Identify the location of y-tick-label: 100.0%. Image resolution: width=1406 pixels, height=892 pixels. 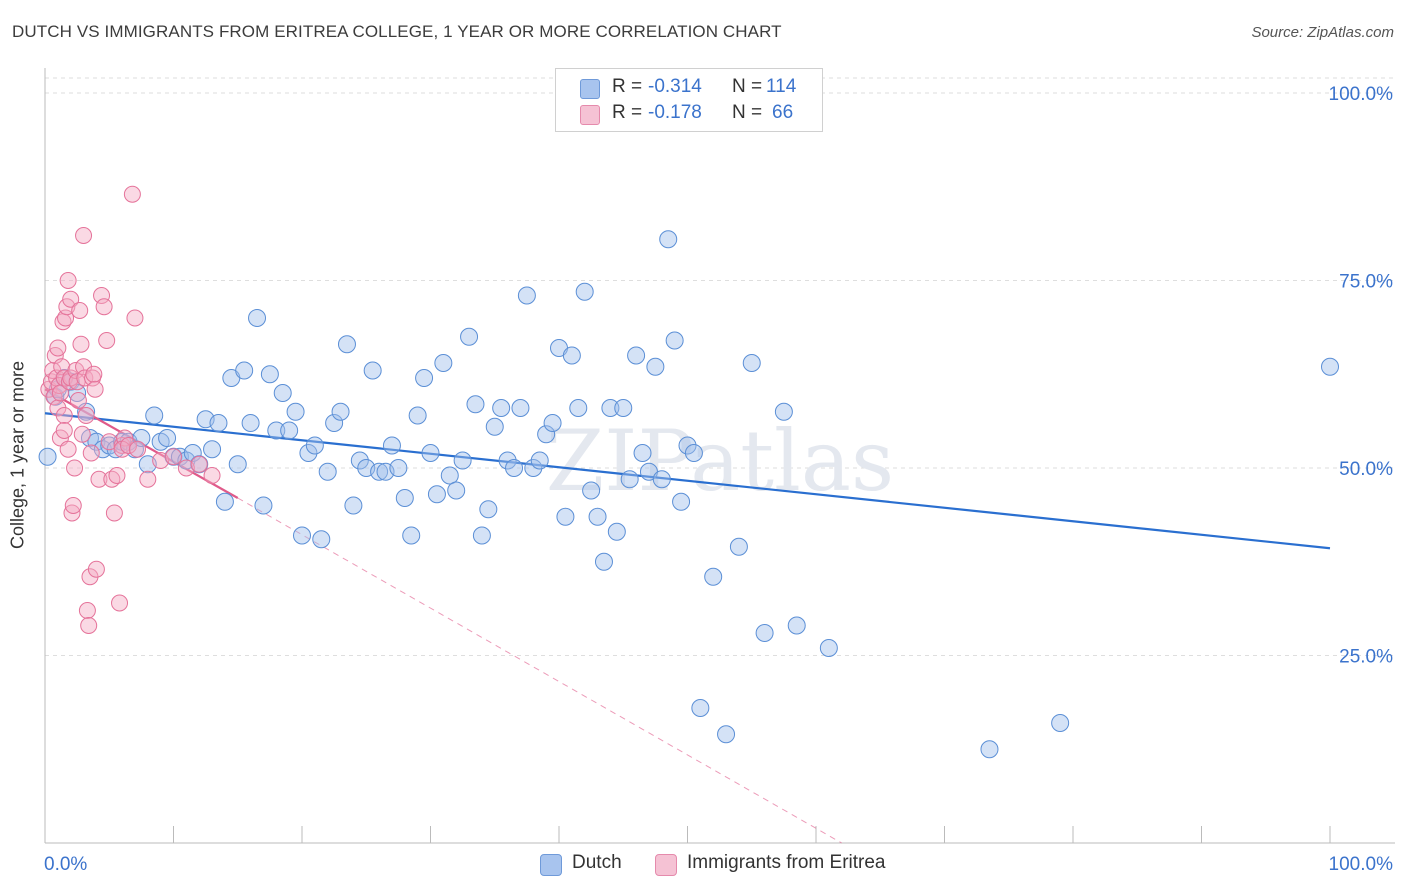
(1361, 94).